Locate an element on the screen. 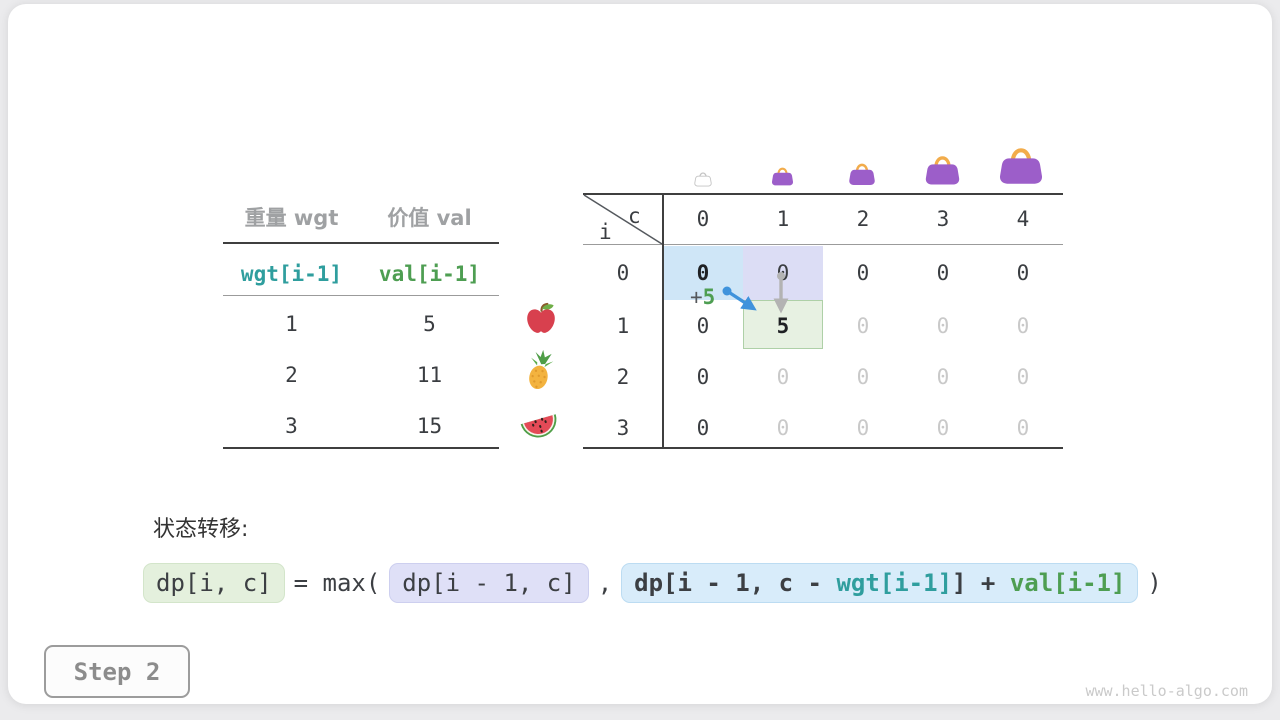 This screenshot has height=720, width=1280. dp-row-header: 1 is located at coordinates (623, 325).